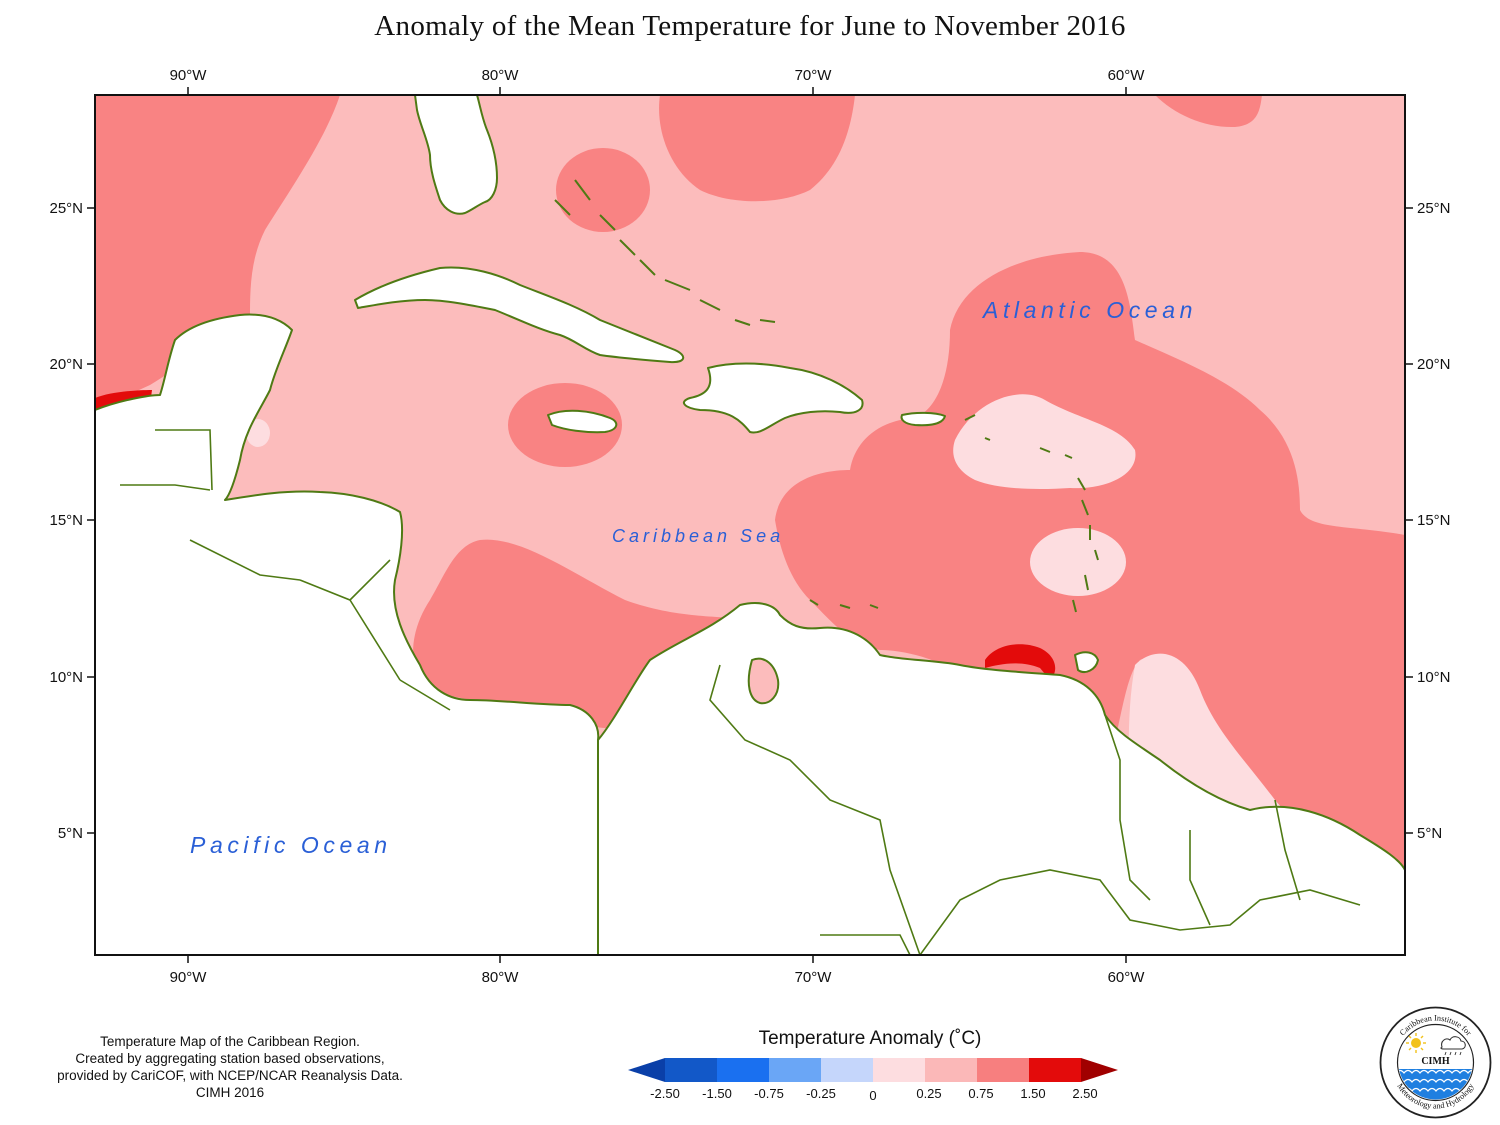 The height and width of the screenshot is (1125, 1500). Describe the element at coordinates (1208, 111) in the screenshot. I see `far-north-zone` at that location.